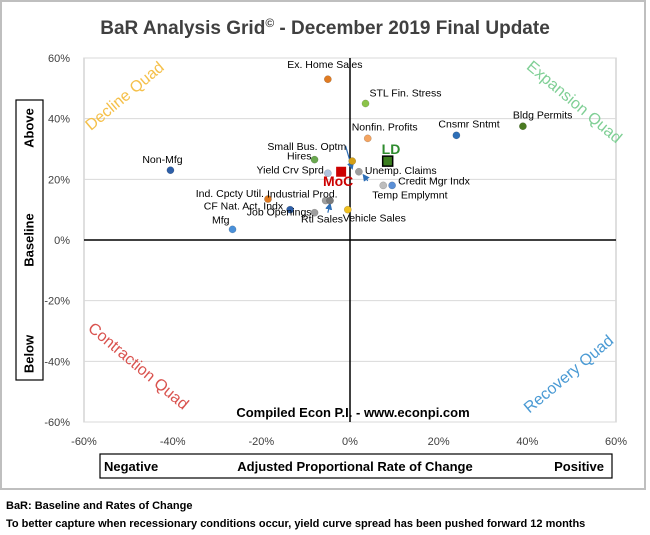 The image size is (650, 535). What do you see at coordinates (341, 171) in the screenshot?
I see `point-moc` at bounding box center [341, 171].